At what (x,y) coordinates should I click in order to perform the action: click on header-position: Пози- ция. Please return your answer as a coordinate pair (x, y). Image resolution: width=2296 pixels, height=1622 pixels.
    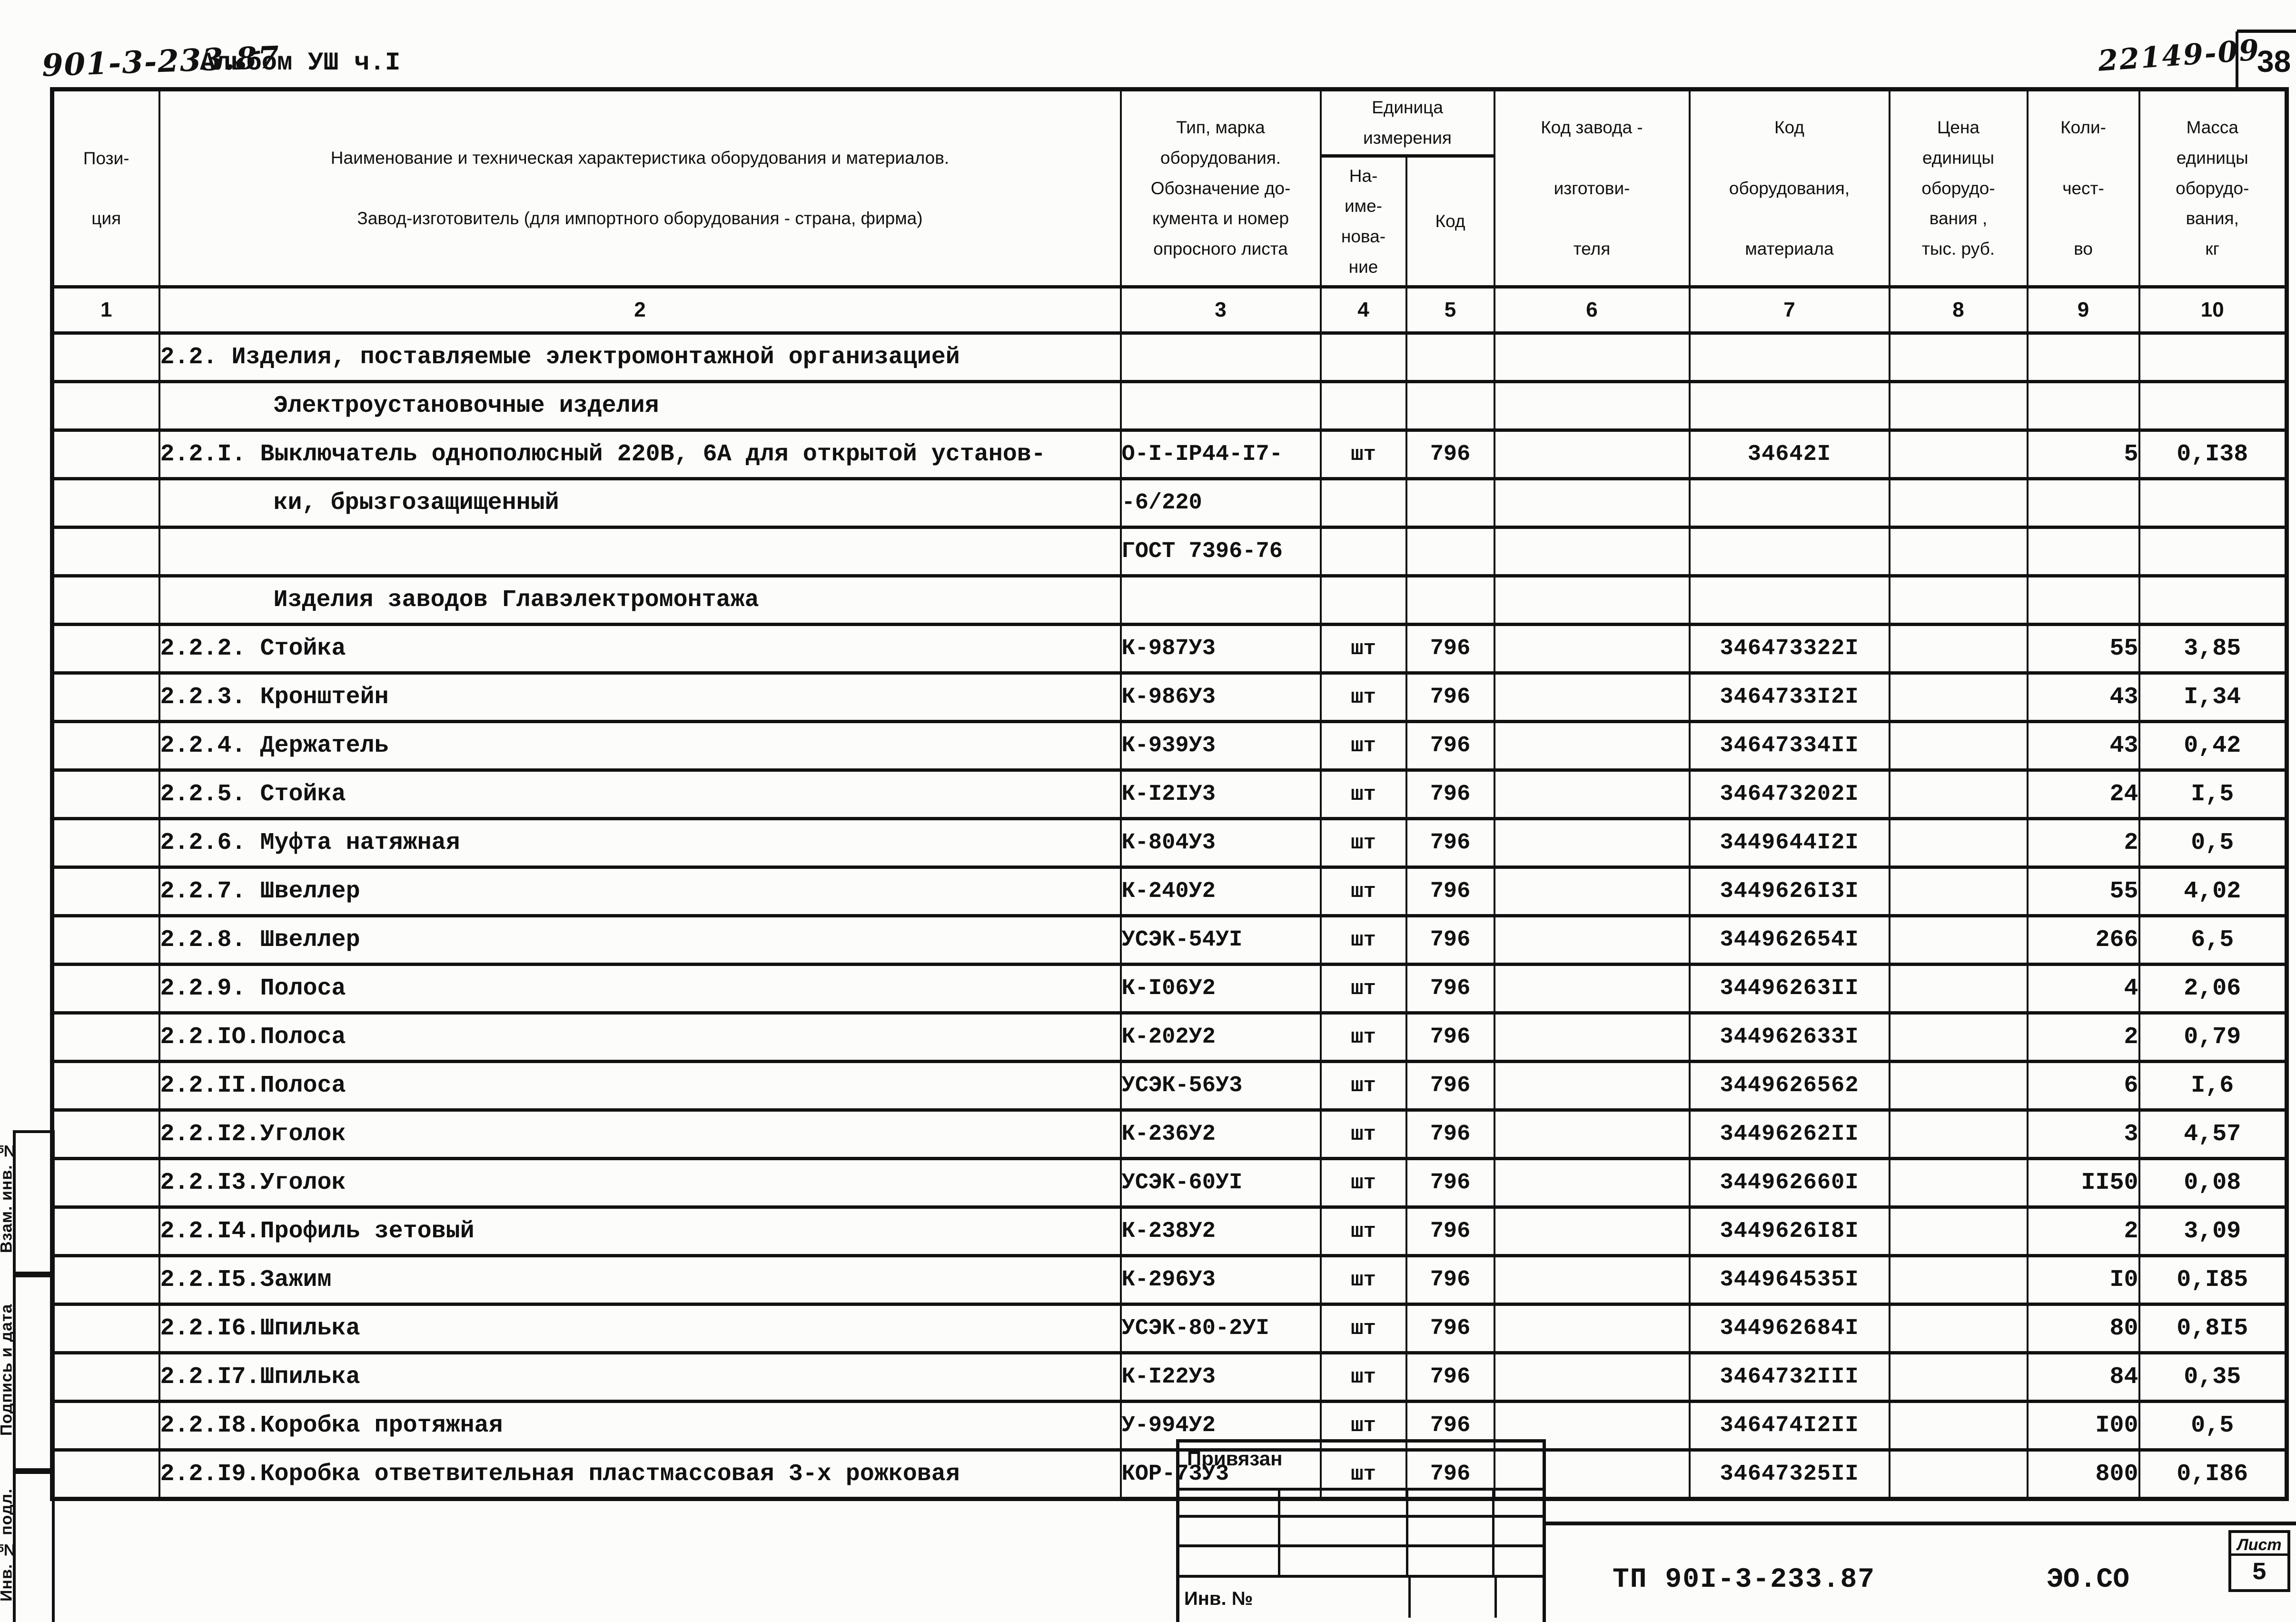
    Looking at the image, I should click on (105, 188).